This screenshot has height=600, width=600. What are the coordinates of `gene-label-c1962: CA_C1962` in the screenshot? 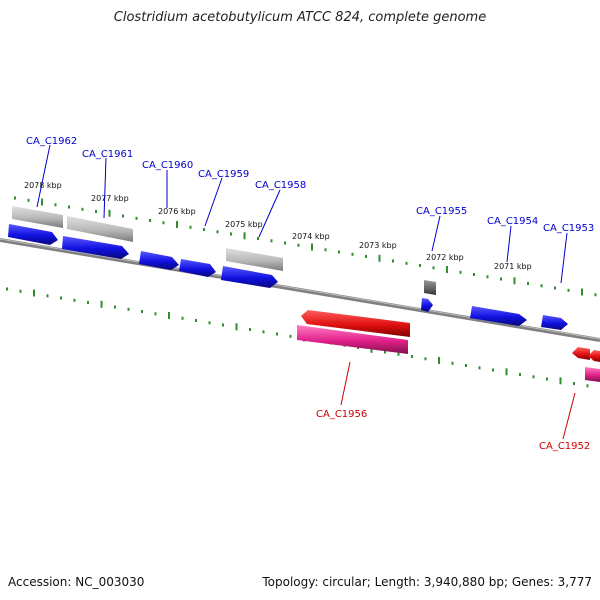 It's located at (51, 141).